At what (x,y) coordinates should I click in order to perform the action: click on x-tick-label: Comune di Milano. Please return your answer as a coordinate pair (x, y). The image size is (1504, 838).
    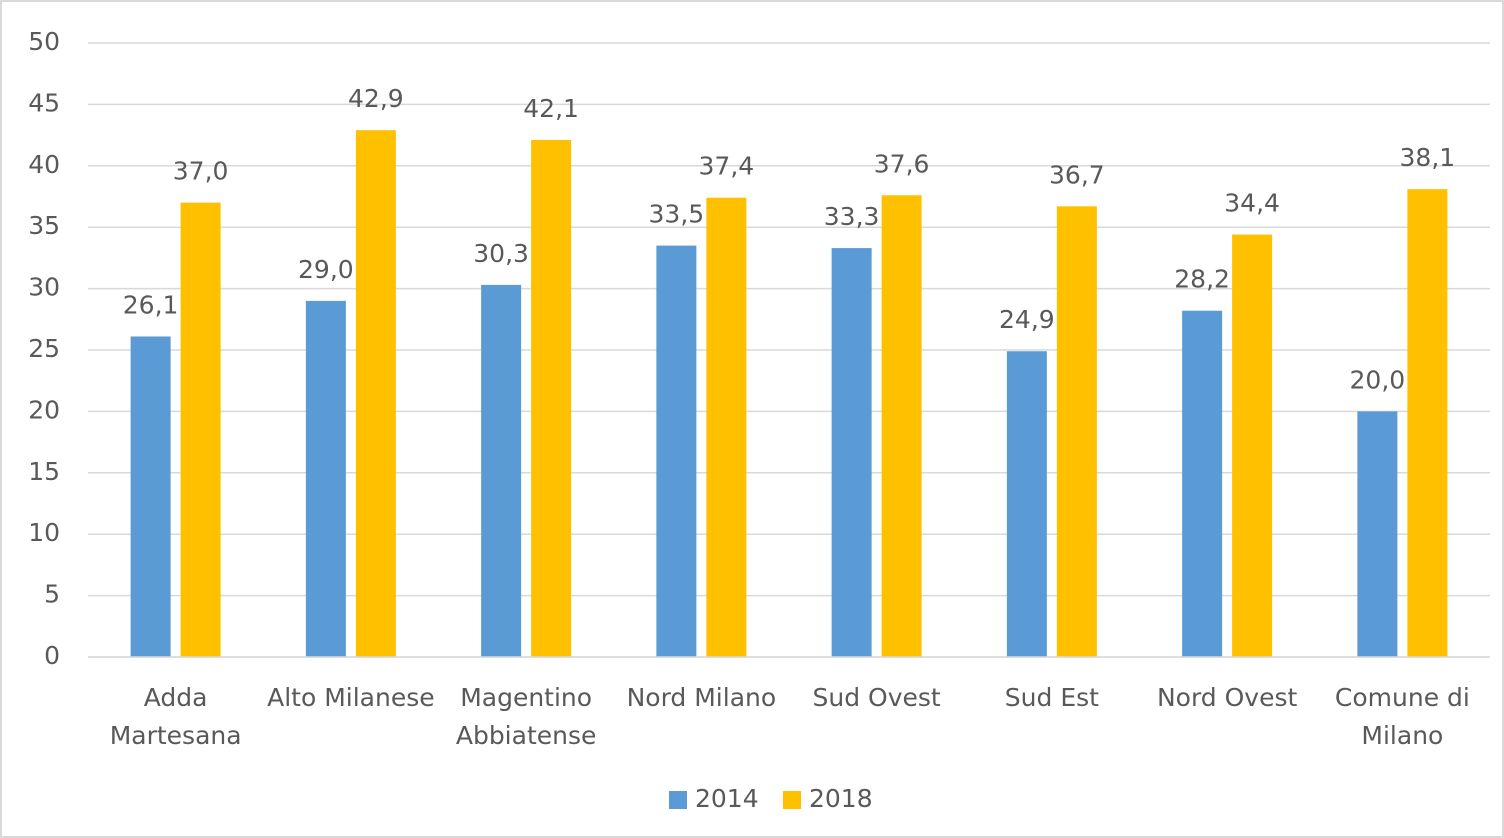
    Looking at the image, I should click on (1402, 716).